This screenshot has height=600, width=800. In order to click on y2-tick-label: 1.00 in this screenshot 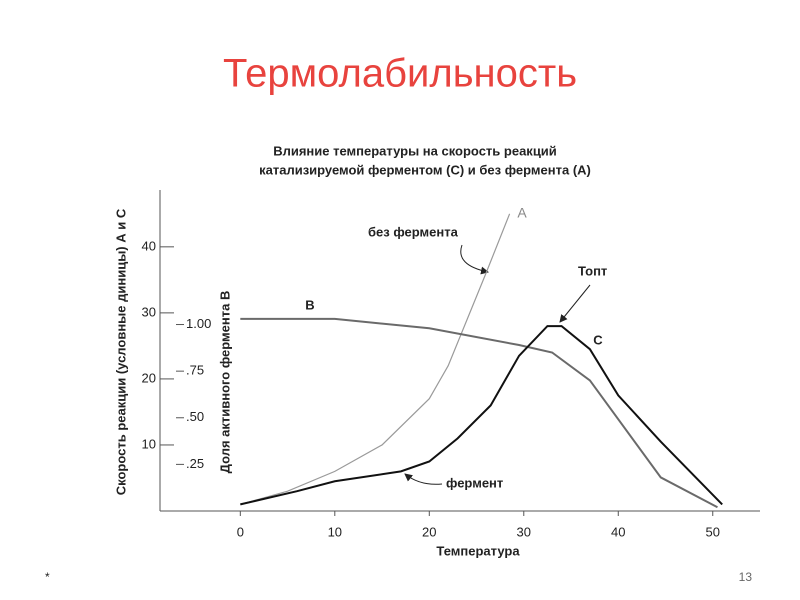, I will do `click(198, 323)`.